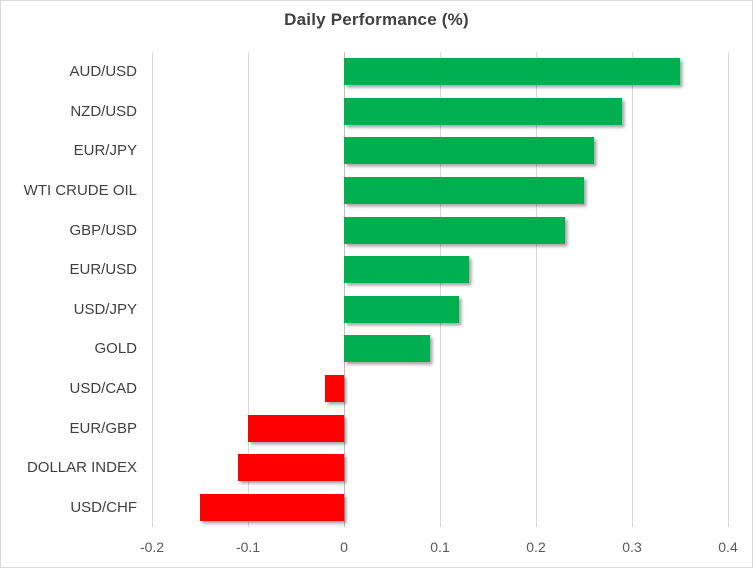 The image size is (753, 568). Describe the element at coordinates (105, 151) in the screenshot. I see `category-label-eur-jpy: EUR/JPY` at that location.